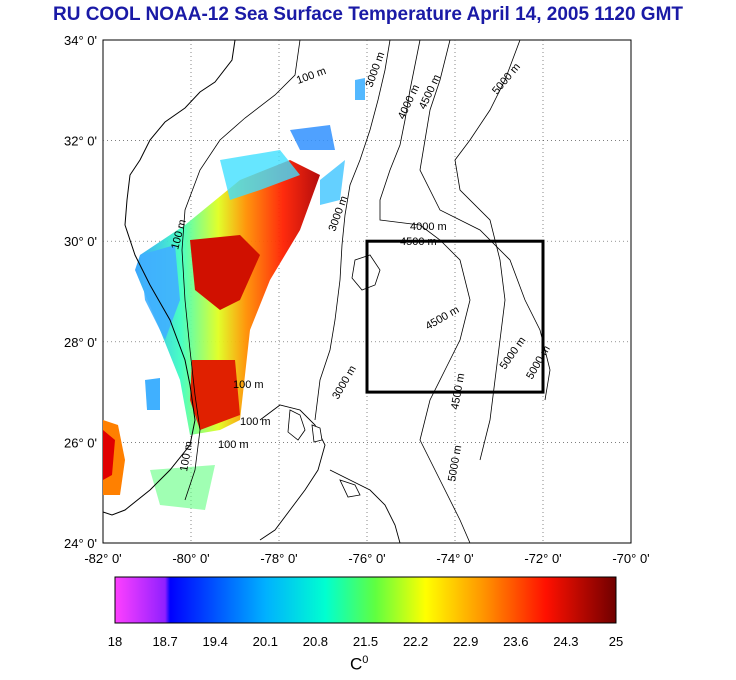  What do you see at coordinates (190, 558) in the screenshot?
I see `lon-tick-label: -80° 0'` at bounding box center [190, 558].